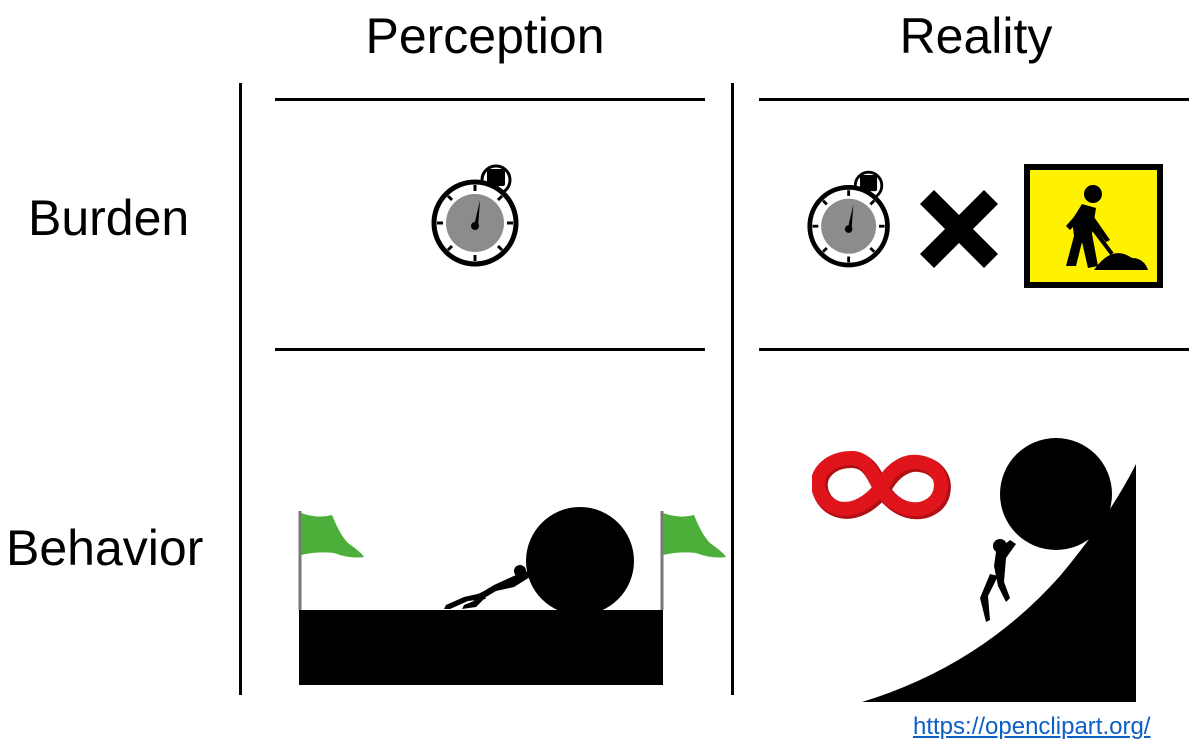 The image size is (1189, 748). What do you see at coordinates (976, 36) in the screenshot?
I see `column-header-reality: Reality` at bounding box center [976, 36].